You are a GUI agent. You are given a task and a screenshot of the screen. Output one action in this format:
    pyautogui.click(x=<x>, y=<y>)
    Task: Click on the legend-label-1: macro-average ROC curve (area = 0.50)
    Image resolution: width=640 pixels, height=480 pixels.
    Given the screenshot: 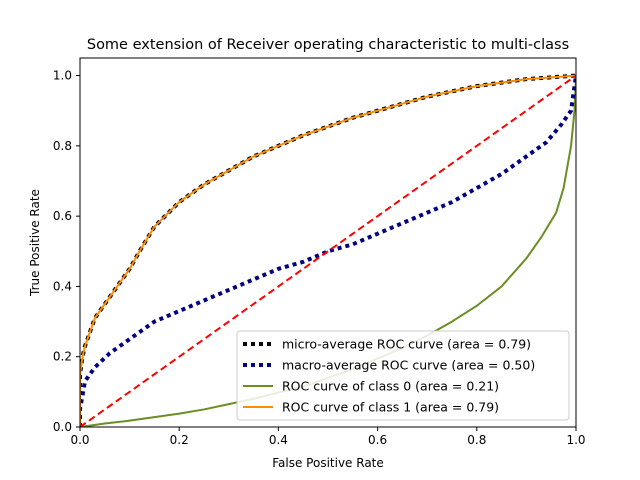 What is the action you would take?
    pyautogui.click(x=408, y=365)
    